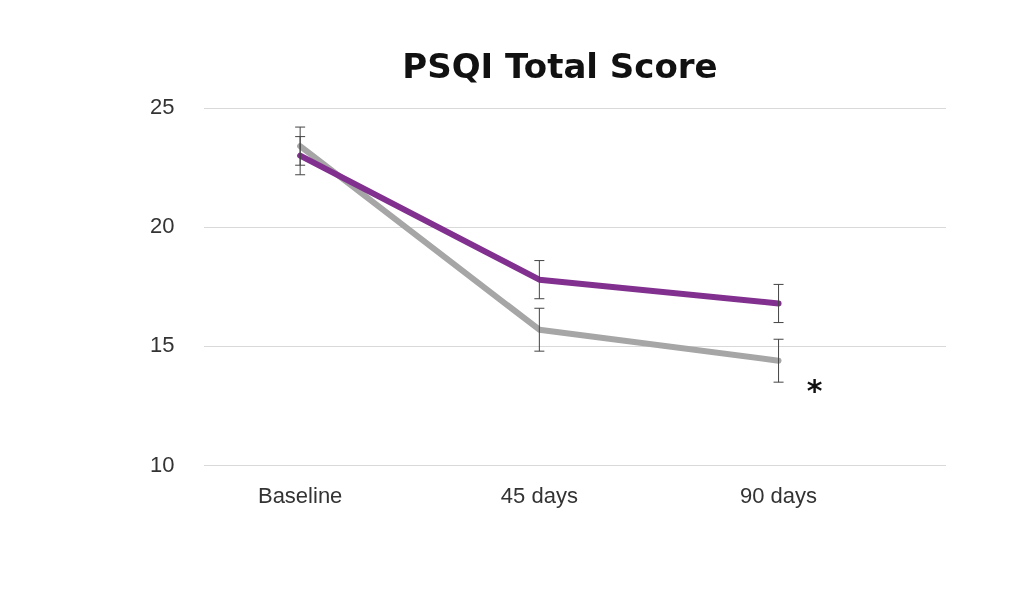  What do you see at coordinates (162, 107) in the screenshot?
I see `y-tick-label: 25` at bounding box center [162, 107].